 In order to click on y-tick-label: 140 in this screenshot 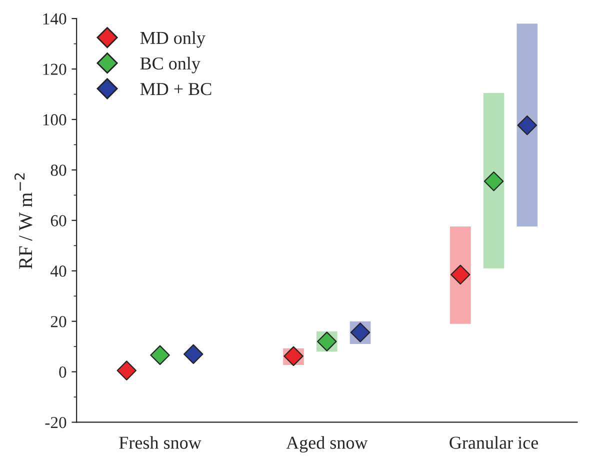, I will do `click(54, 19)`.